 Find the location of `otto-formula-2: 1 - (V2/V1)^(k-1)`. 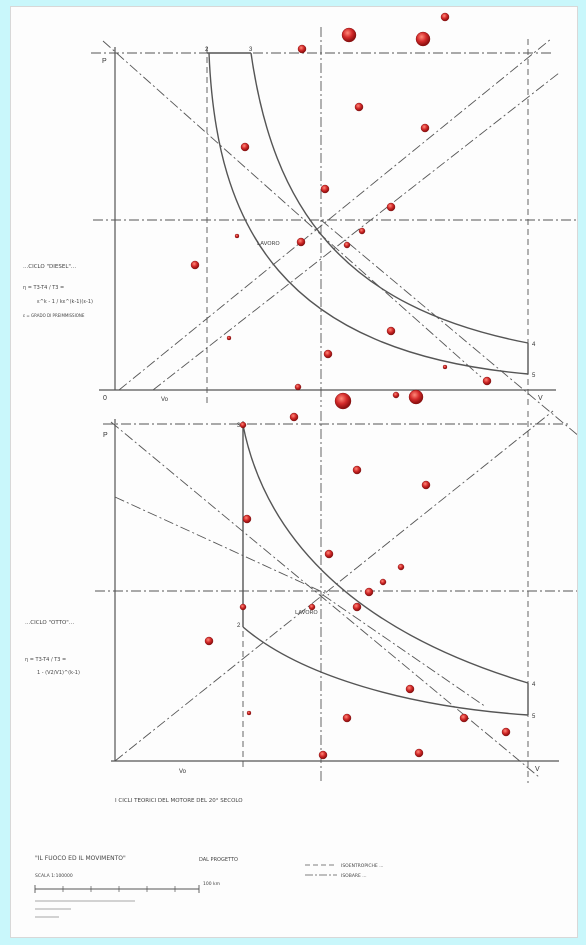

otto-formula-2: 1 - (V2/V1)^(k-1) is located at coordinates (58, 673).